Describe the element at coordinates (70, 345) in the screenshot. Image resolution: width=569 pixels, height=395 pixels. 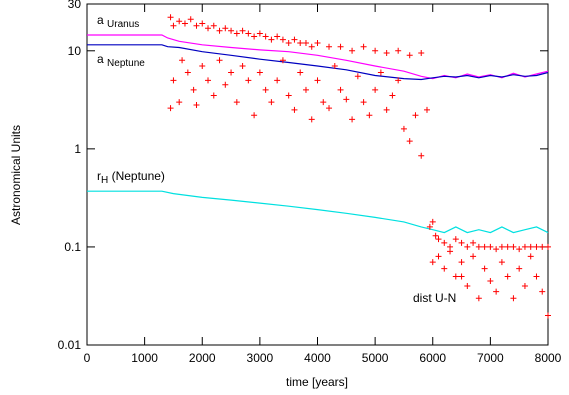
I see `y-tick-label: 0.01` at that location.